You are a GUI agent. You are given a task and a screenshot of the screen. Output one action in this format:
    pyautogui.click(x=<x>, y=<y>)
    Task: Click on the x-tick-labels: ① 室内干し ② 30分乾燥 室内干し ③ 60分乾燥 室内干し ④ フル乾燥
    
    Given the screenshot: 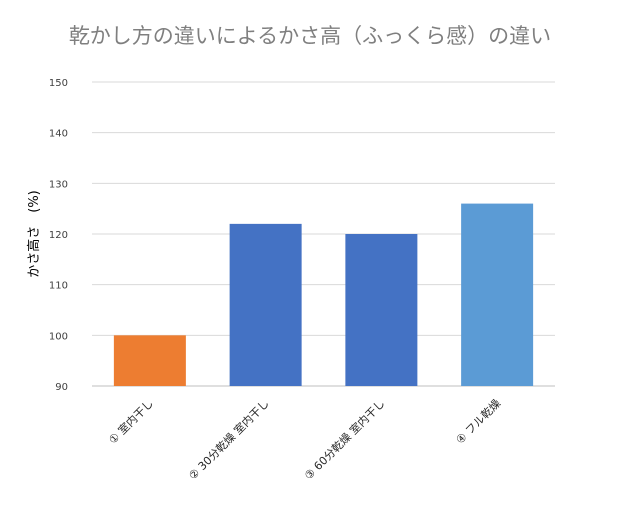 What is the action you would take?
    pyautogui.click(x=305, y=439)
    